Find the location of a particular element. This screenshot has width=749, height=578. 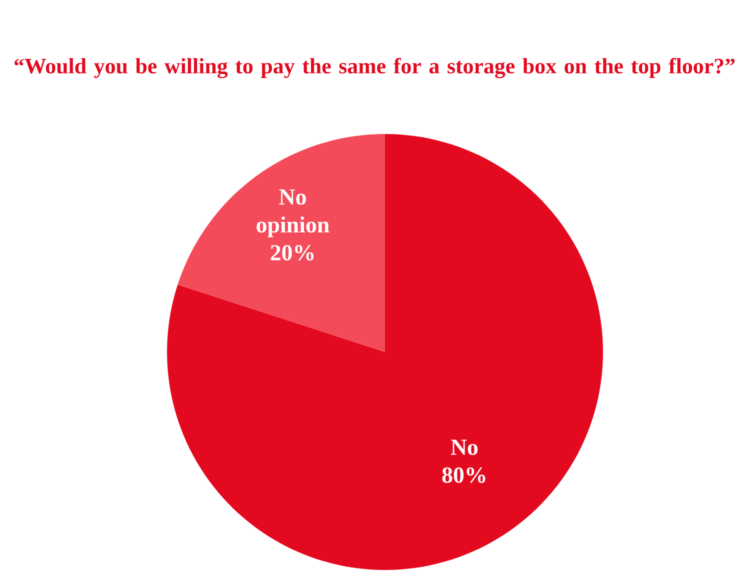

slice-label: No is located at coordinates (464, 447).